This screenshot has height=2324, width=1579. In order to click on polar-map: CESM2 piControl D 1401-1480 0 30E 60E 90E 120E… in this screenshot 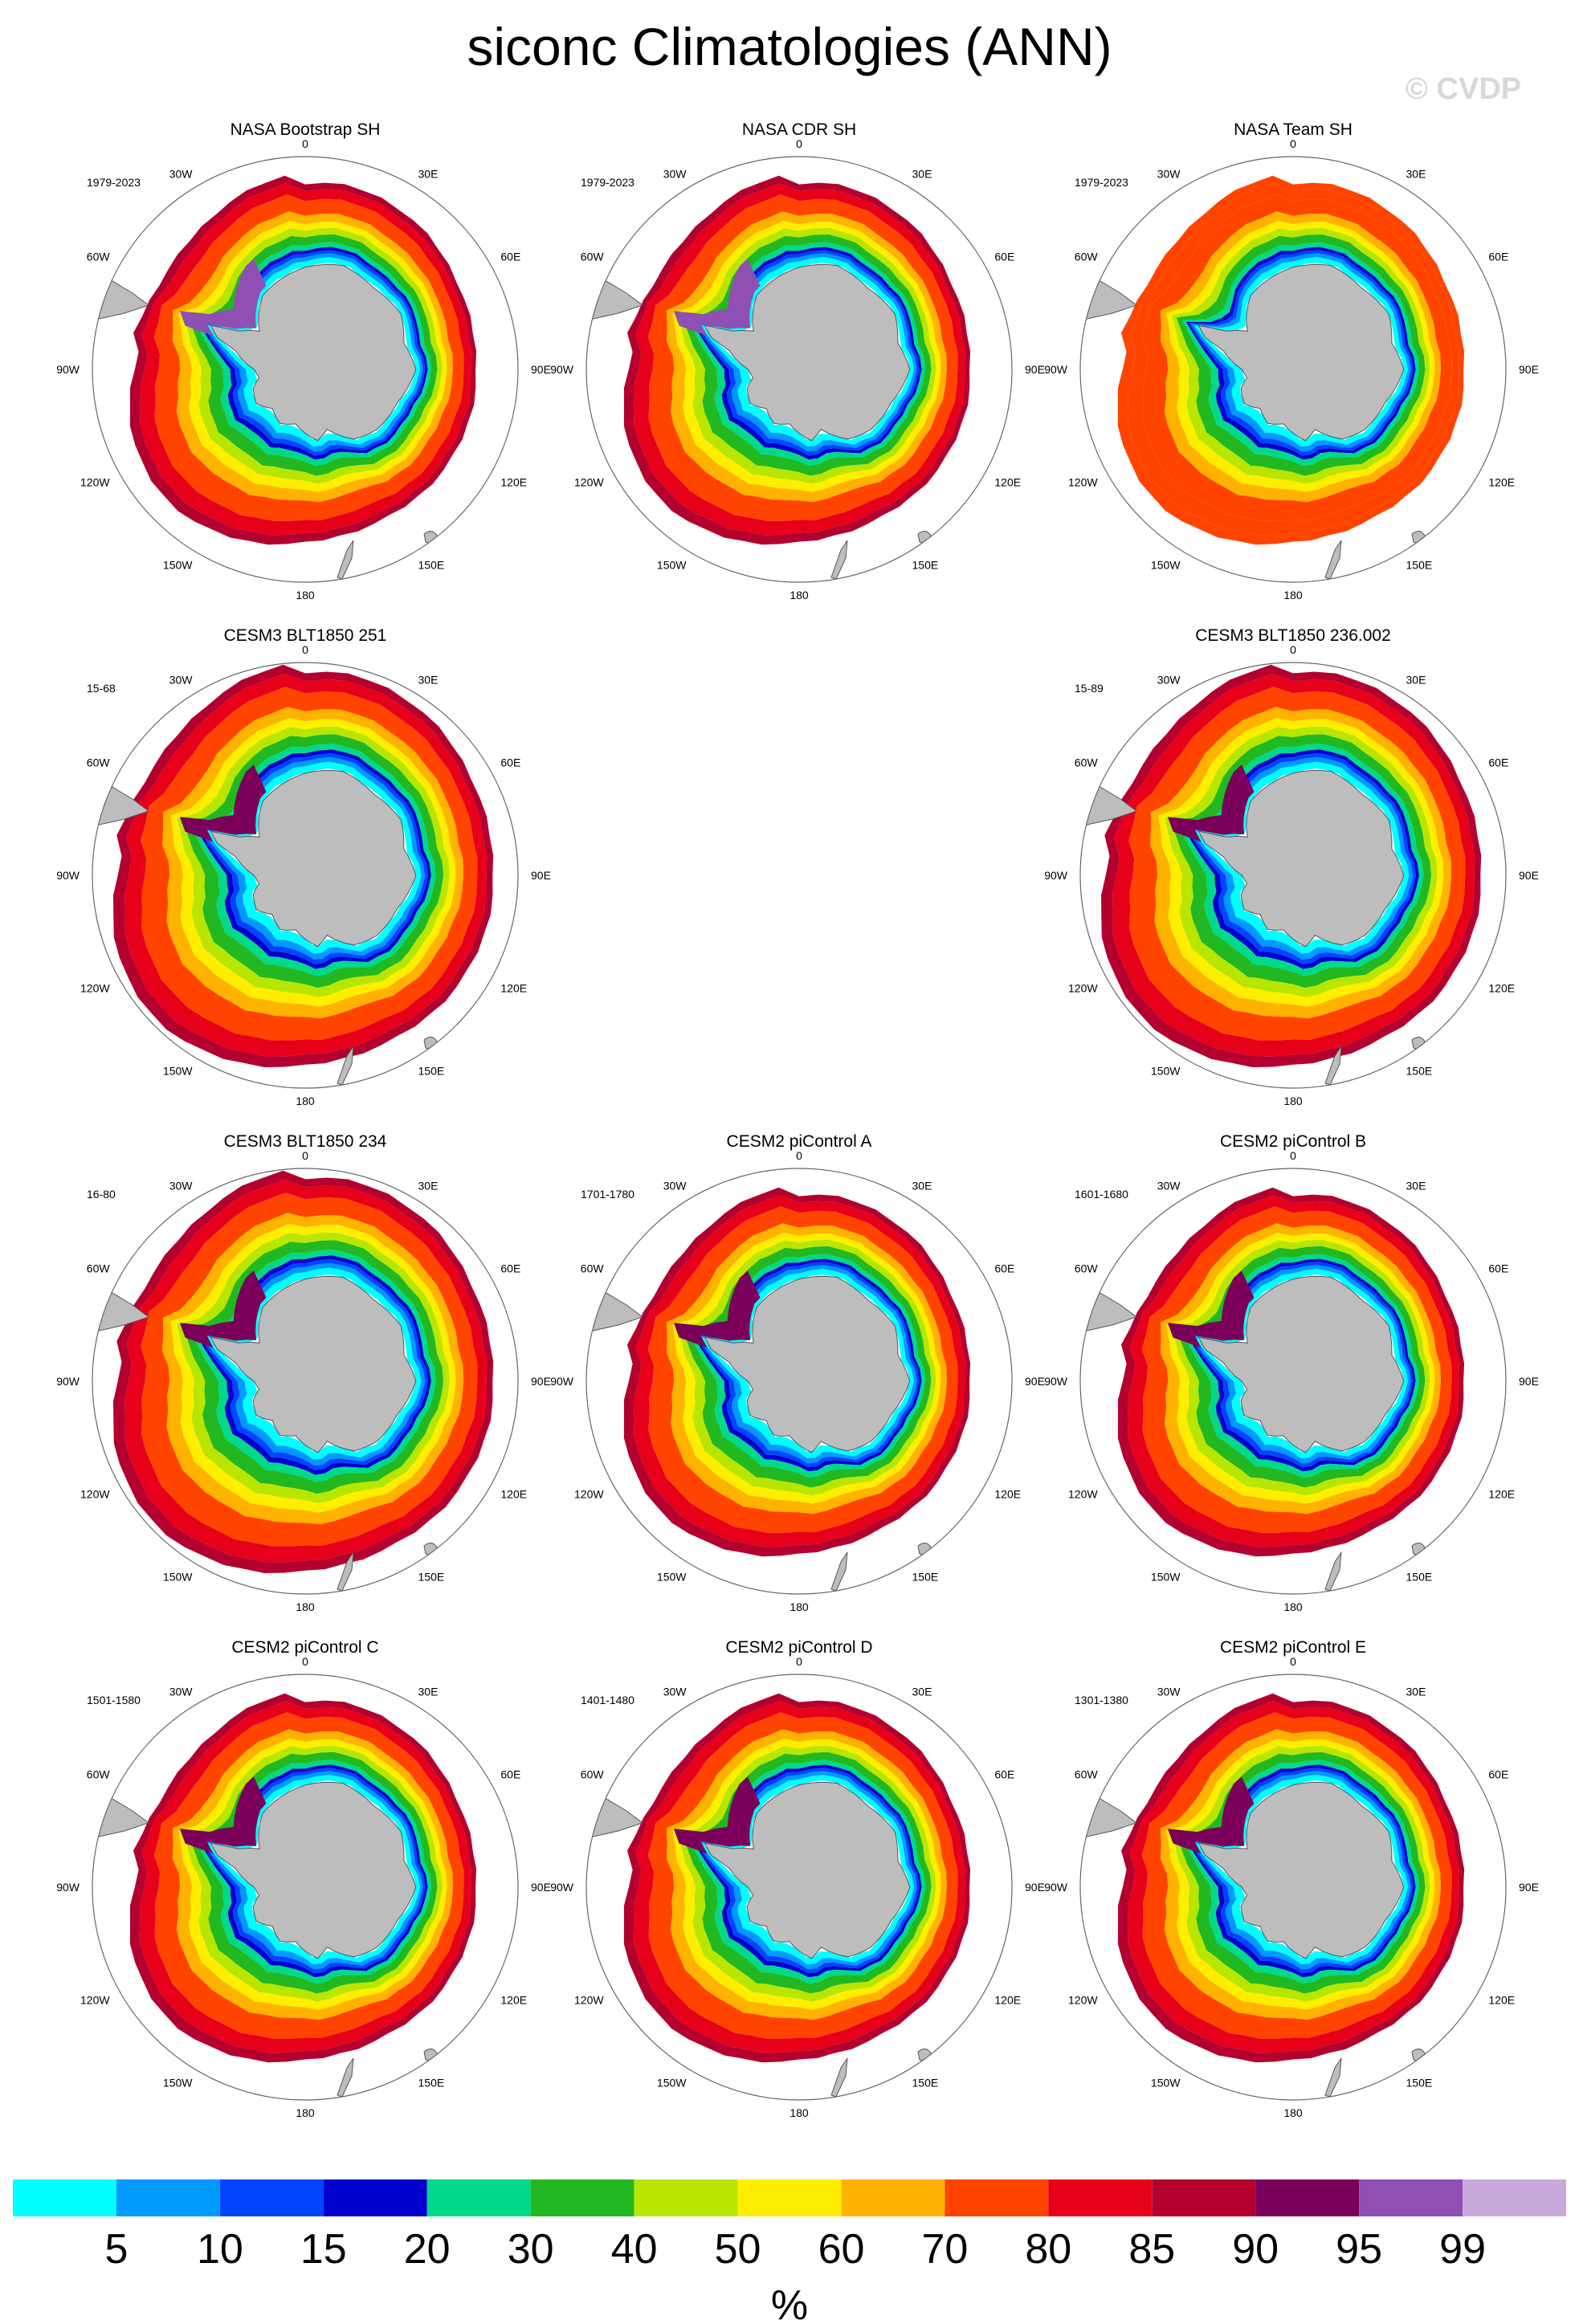, I will do `click(797, 1879)`.